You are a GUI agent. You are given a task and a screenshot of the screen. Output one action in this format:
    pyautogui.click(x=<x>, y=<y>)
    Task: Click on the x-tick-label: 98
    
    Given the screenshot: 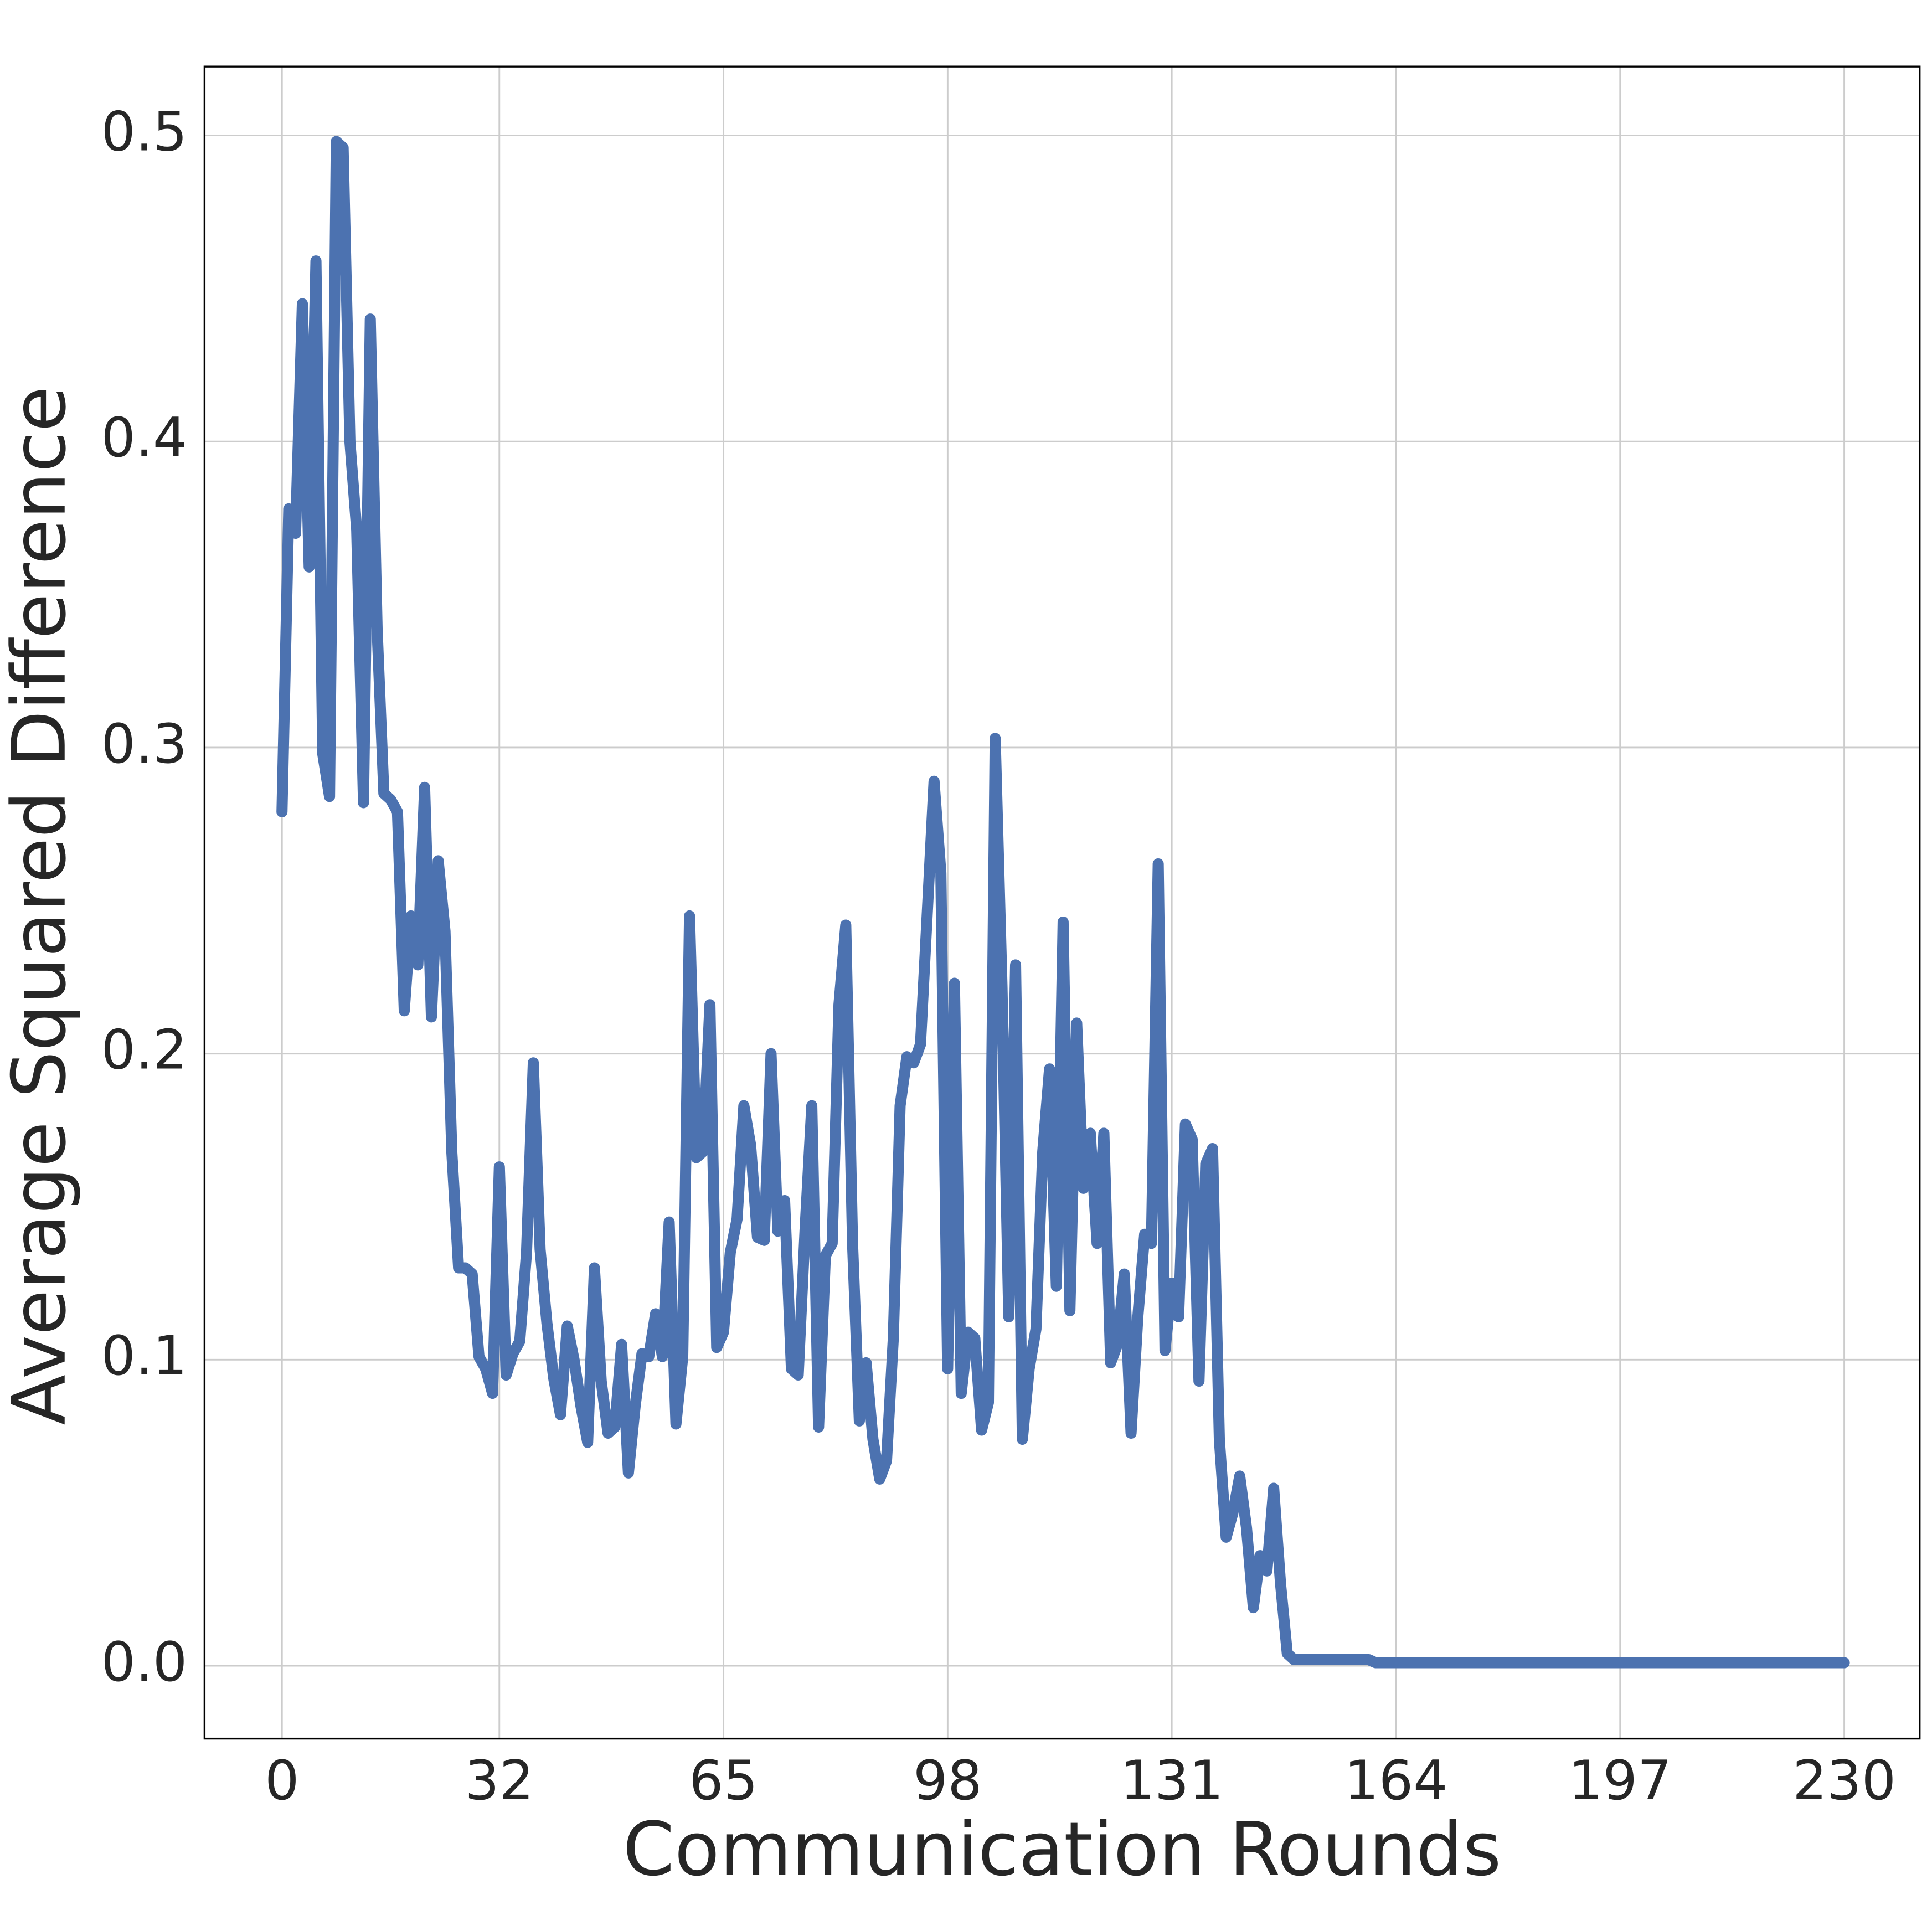 What is the action you would take?
    pyautogui.click(x=947, y=1781)
    